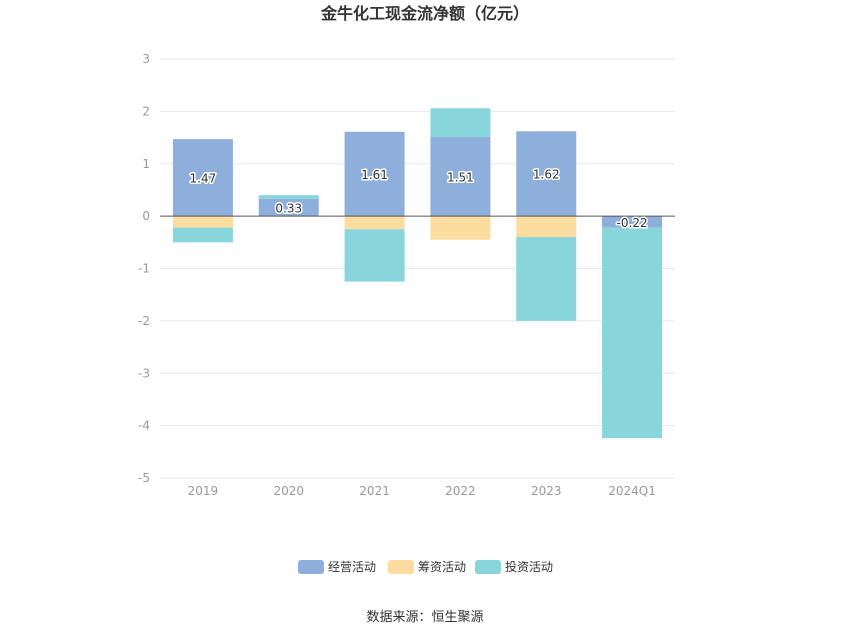  Describe the element at coordinates (203, 491) in the screenshot. I see `x-tick-label: 2019` at that location.